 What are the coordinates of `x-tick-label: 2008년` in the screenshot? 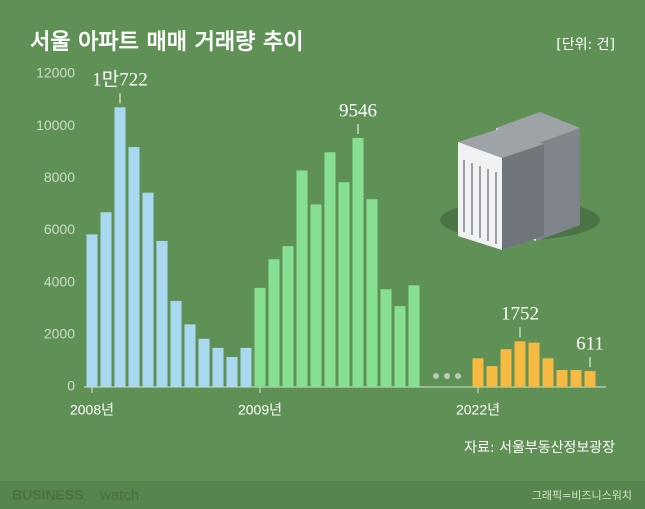 It's located at (92, 410).